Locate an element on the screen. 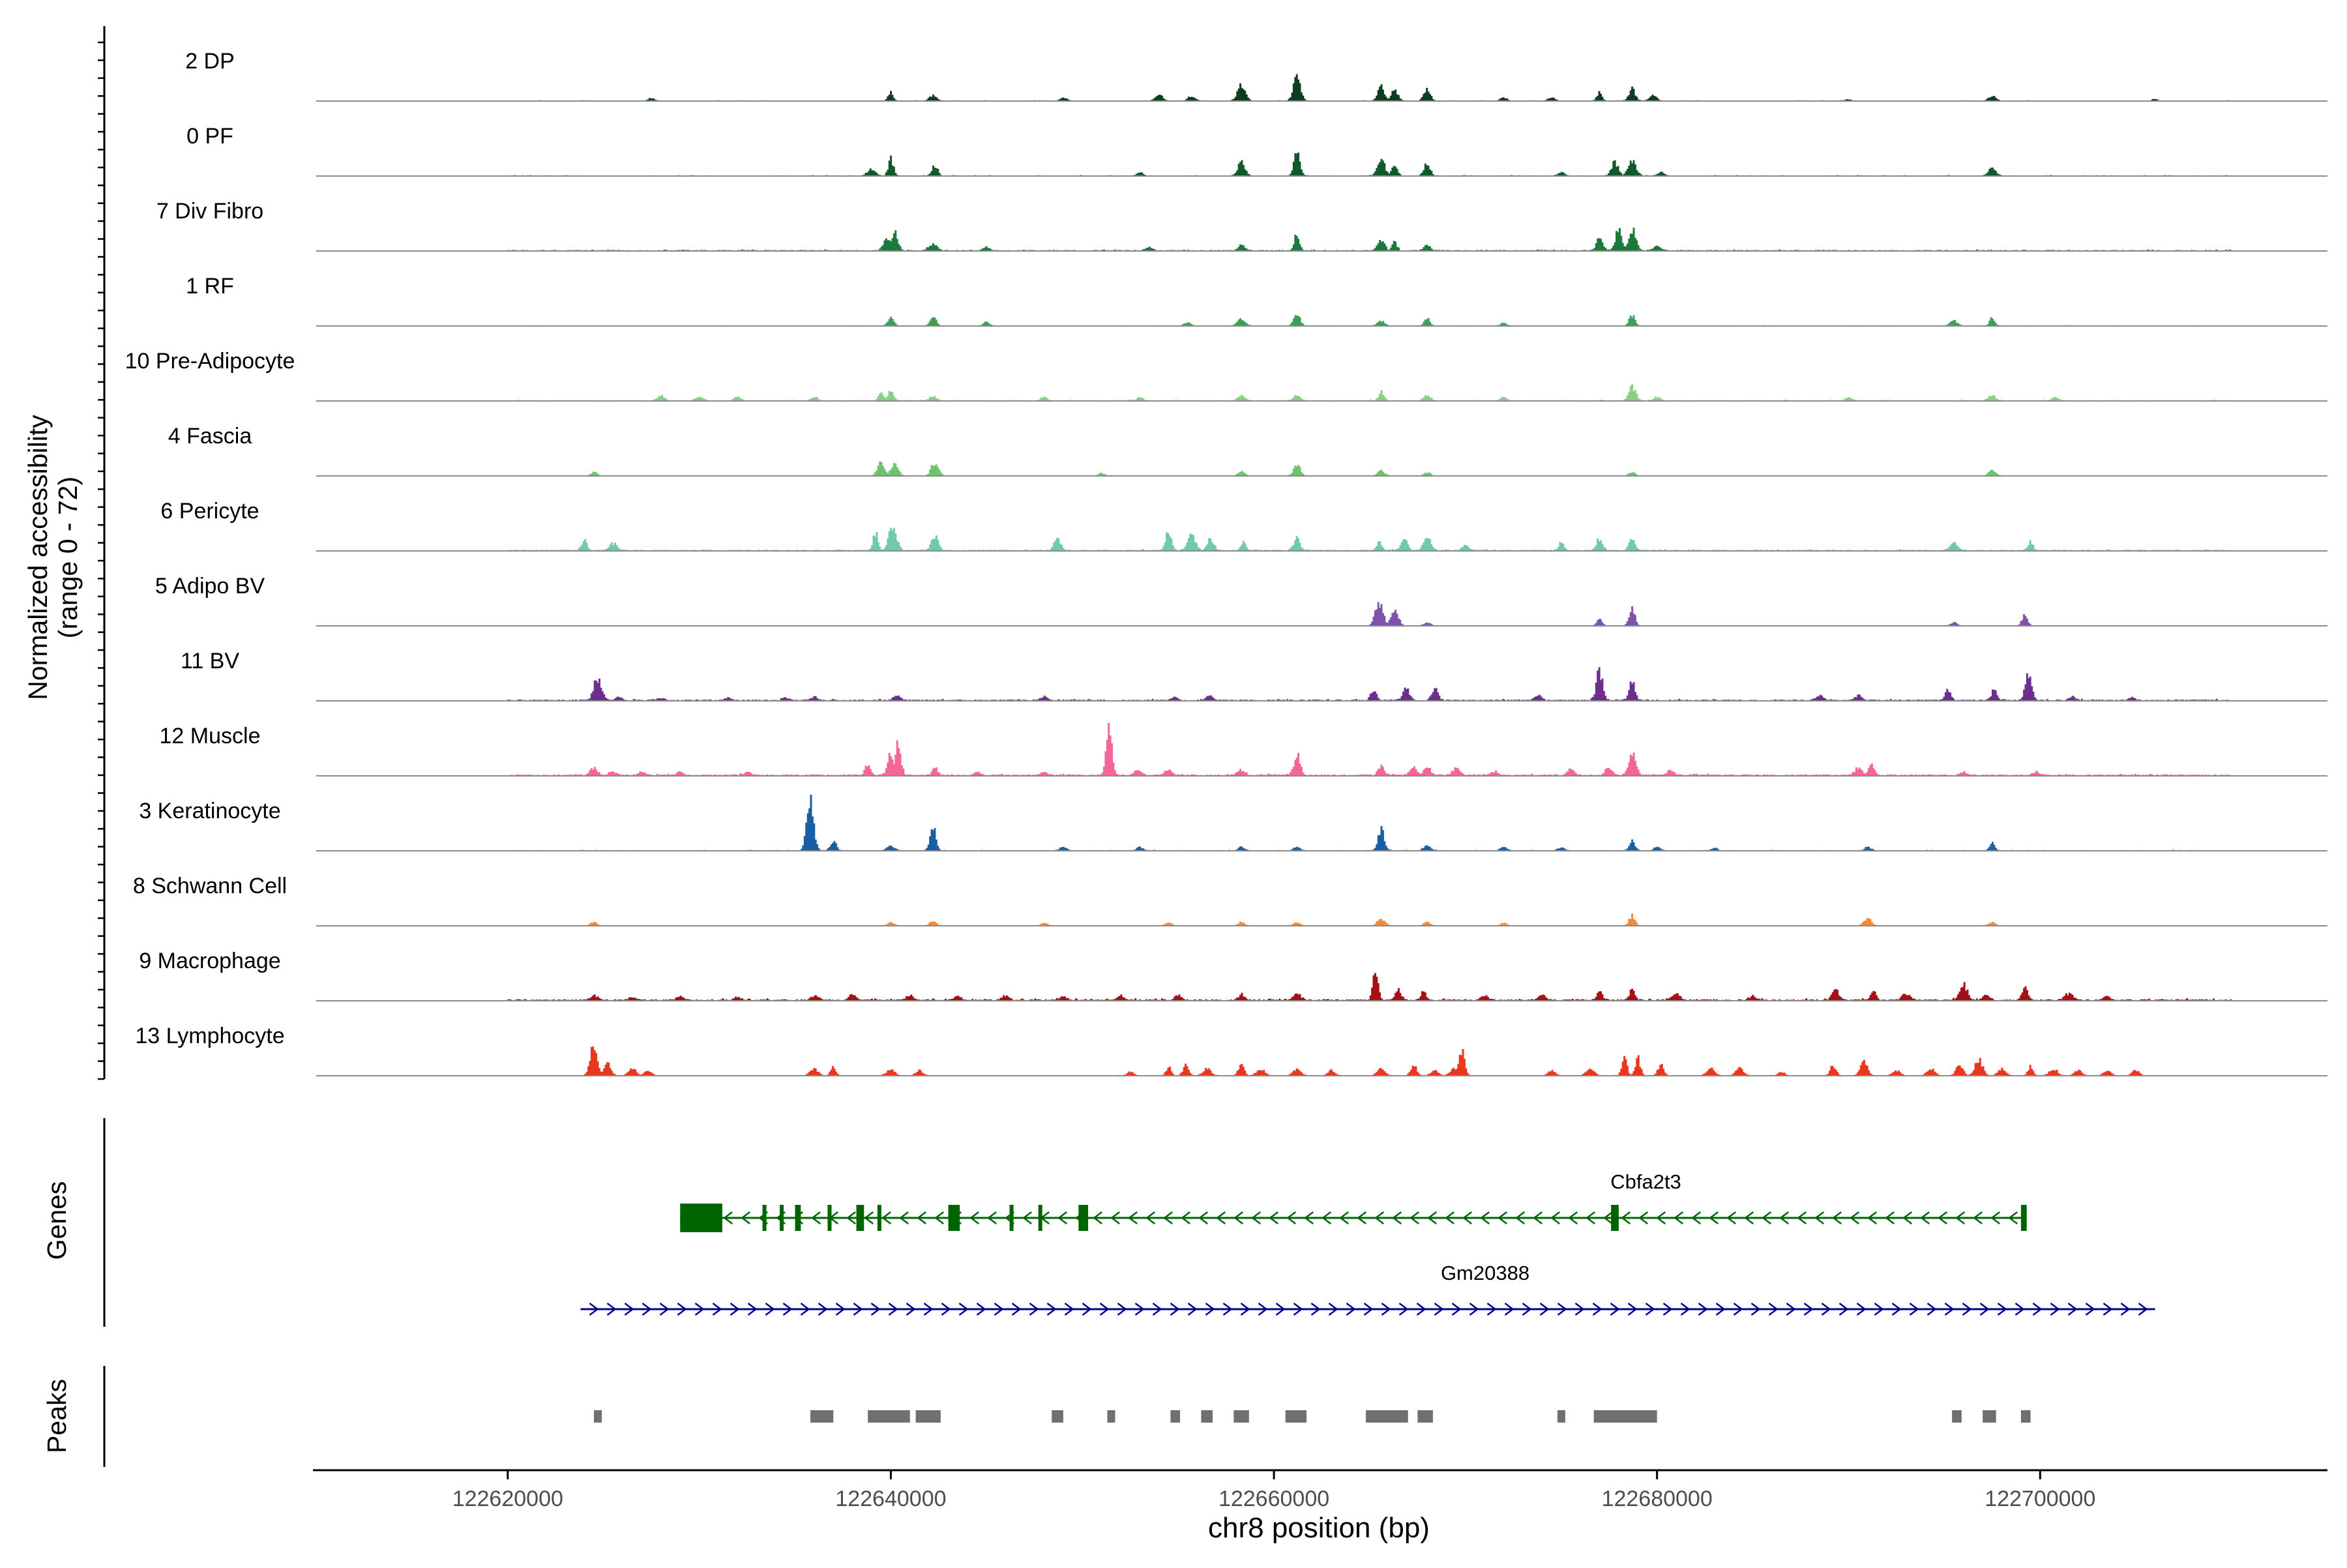  y-axis-title: Normalized accessibility (range 0 - 72) is located at coordinates (53, 558).